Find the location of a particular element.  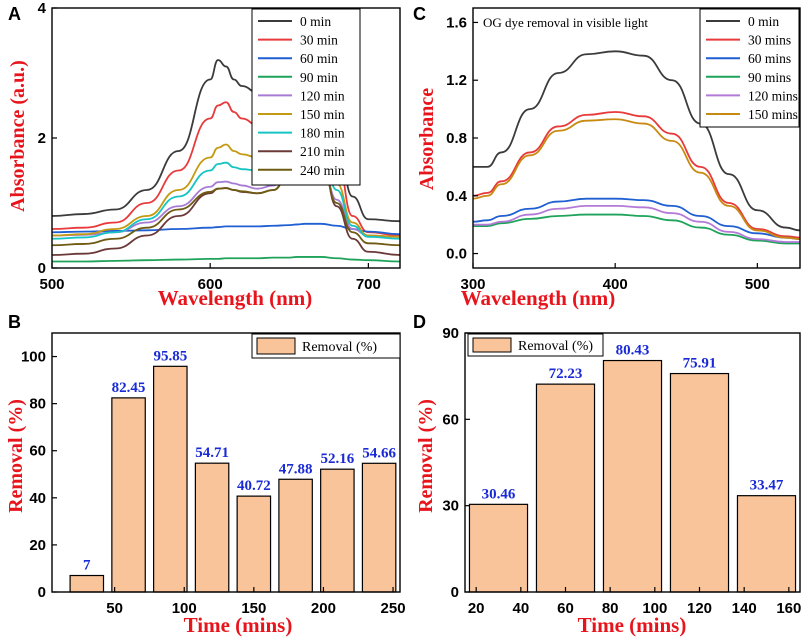

panel-a-ylabel: Absorbance (a.u.) is located at coordinates (18, 136).